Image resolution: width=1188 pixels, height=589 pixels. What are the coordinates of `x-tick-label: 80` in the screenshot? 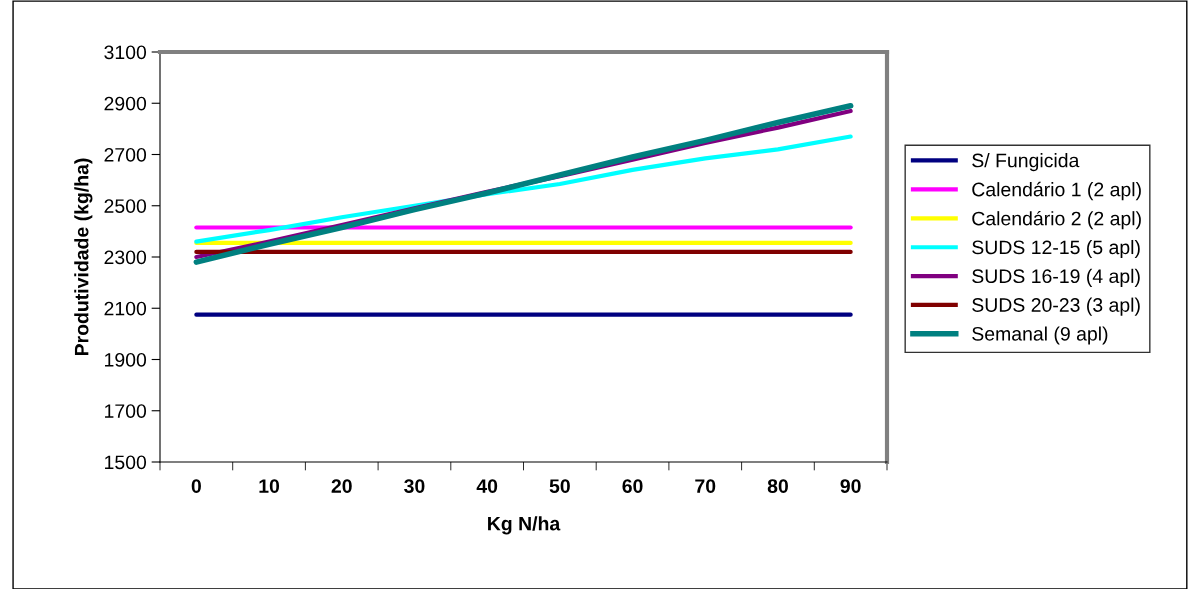 It's located at (777, 486).